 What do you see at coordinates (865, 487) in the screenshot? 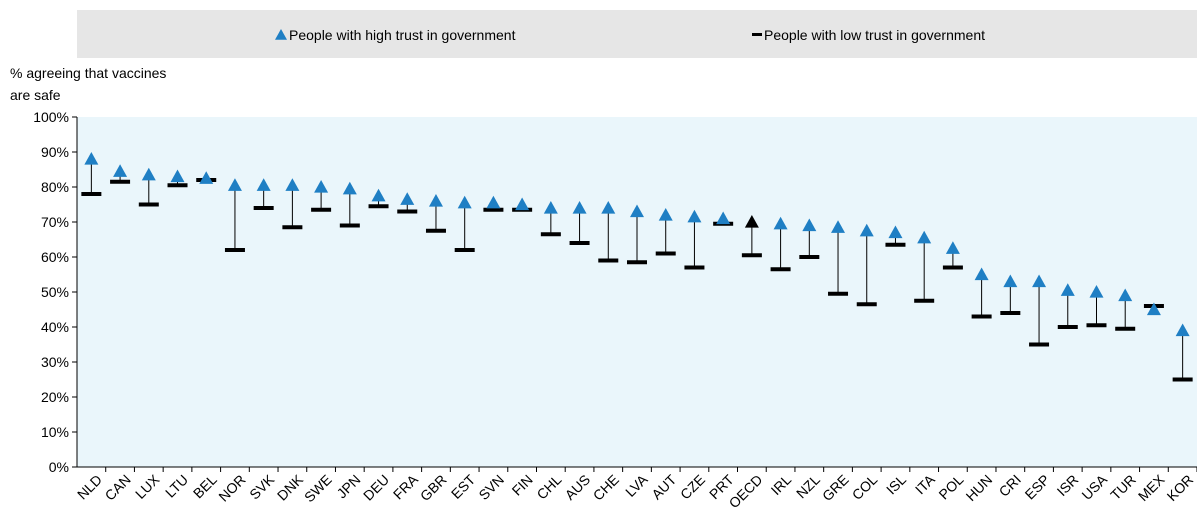
I see `x-tick-label: COL` at bounding box center [865, 487].